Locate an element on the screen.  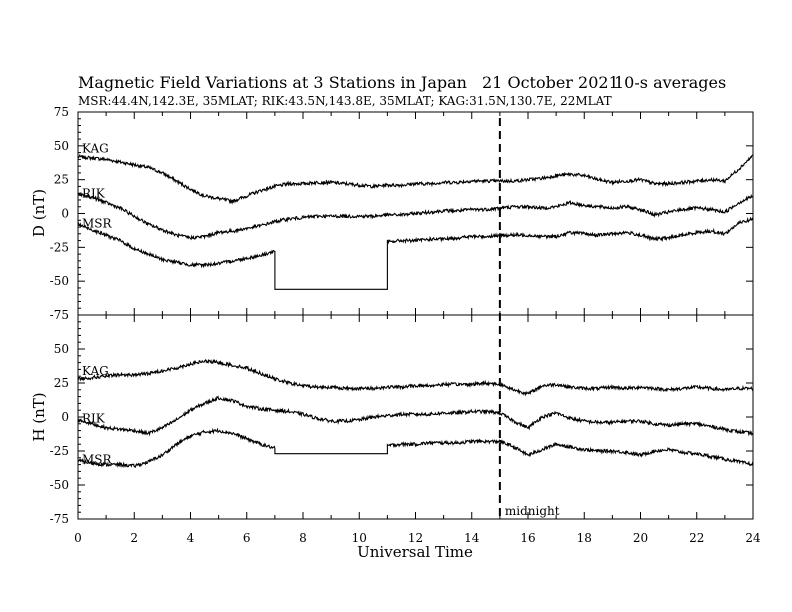
xtick-label: 4 is located at coordinates (191, 538).